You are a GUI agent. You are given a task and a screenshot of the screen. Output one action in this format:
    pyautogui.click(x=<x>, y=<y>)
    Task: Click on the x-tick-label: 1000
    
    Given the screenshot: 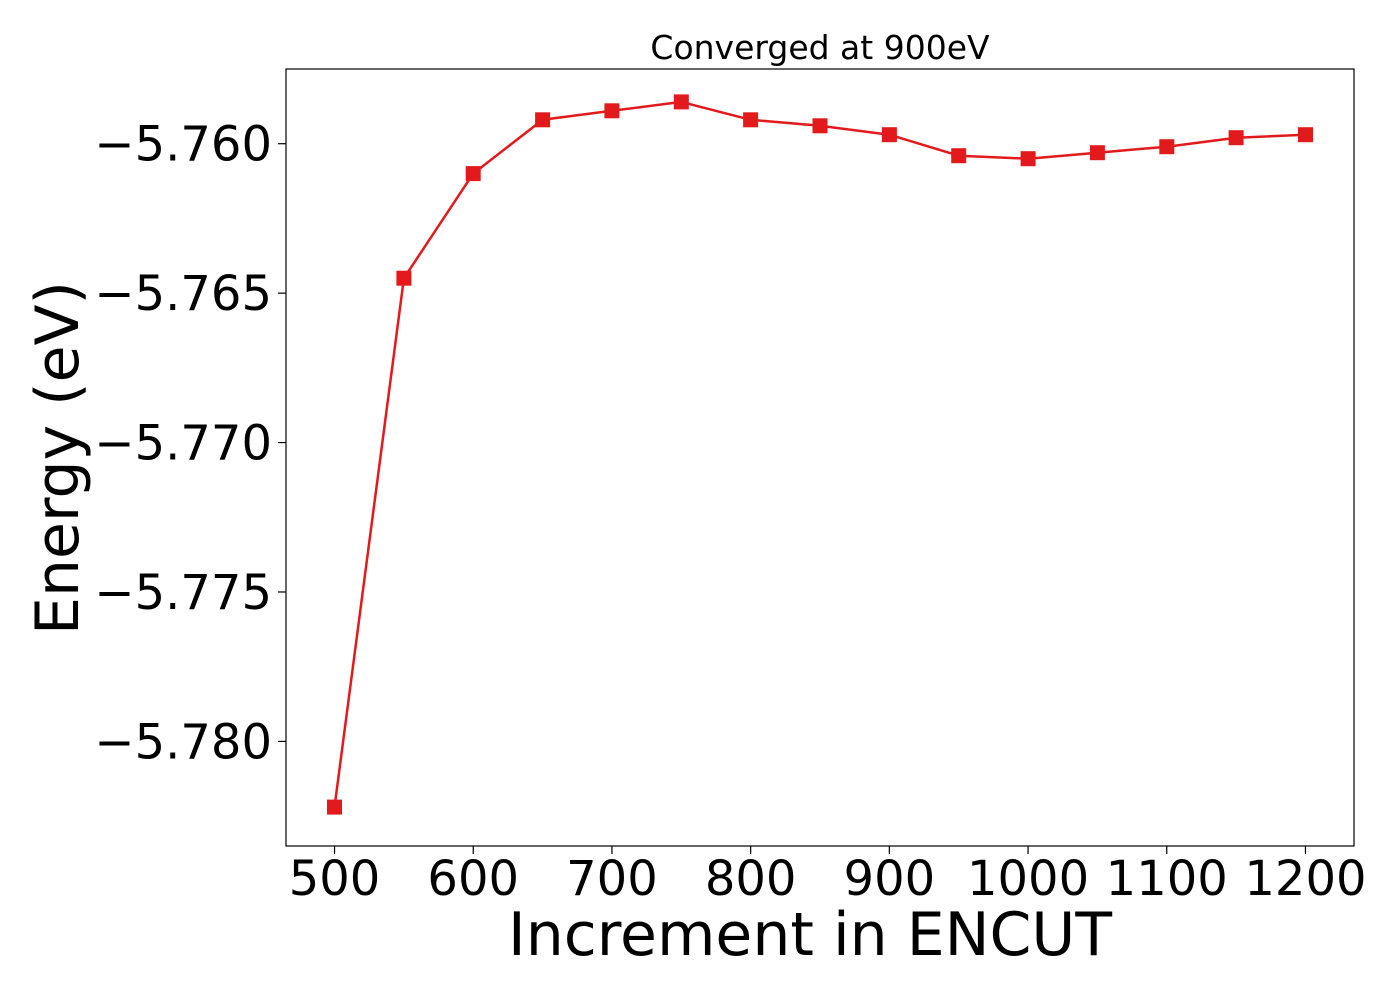 What is the action you would take?
    pyautogui.click(x=1028, y=879)
    